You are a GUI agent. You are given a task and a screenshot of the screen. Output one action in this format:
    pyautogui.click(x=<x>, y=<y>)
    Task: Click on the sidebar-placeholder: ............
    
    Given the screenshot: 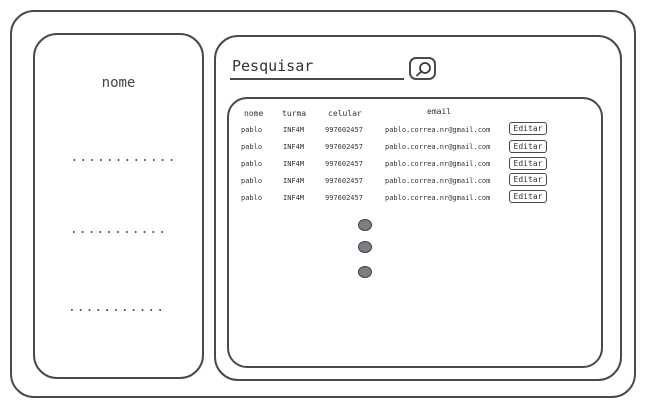 What is the action you would take?
    pyautogui.click(x=123, y=157)
    